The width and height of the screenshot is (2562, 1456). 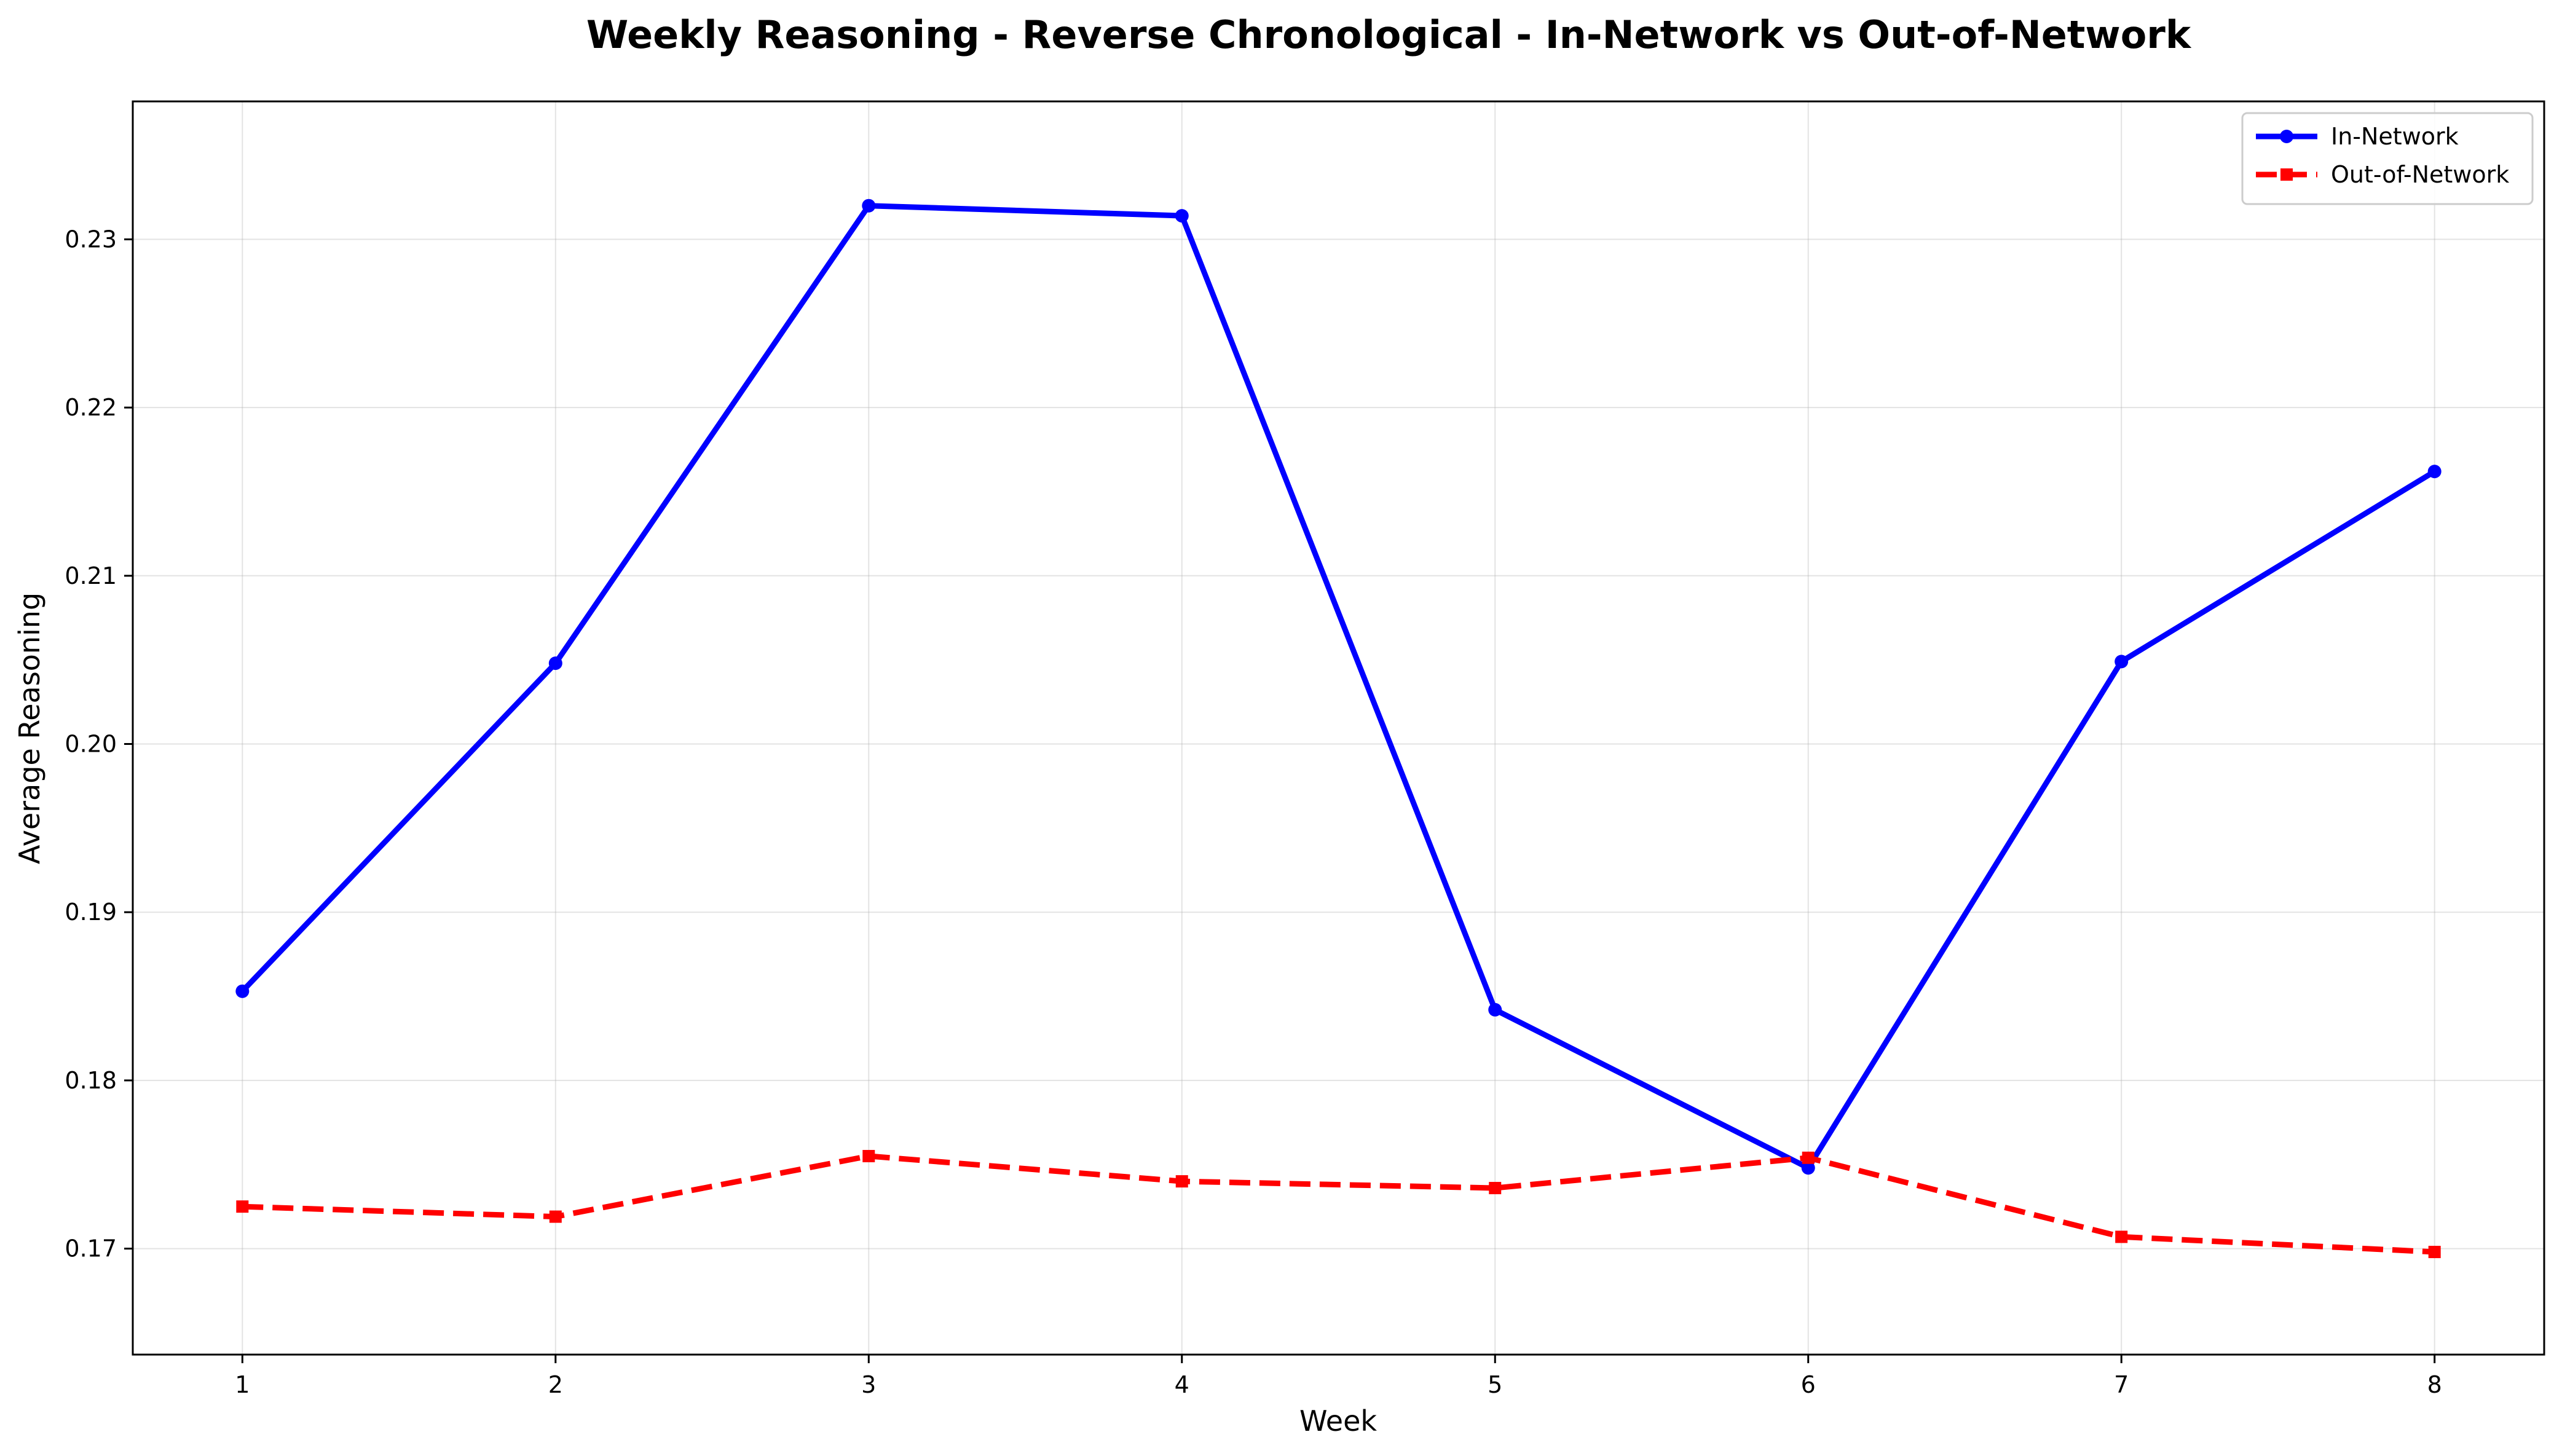 I want to click on x-tick-label: 5, so click(x=1495, y=1384).